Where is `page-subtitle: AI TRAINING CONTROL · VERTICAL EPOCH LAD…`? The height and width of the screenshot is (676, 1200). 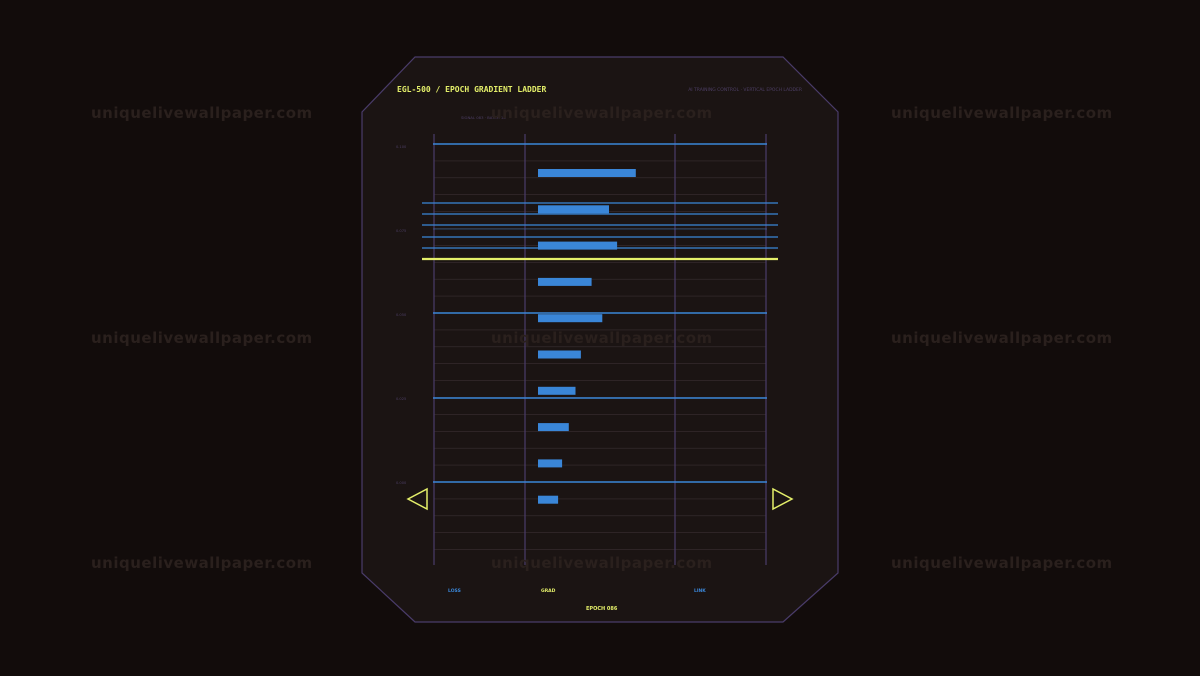
page-subtitle: AI TRAINING CONTROL · VERTICAL EPOCH LAD… is located at coordinates (745, 90).